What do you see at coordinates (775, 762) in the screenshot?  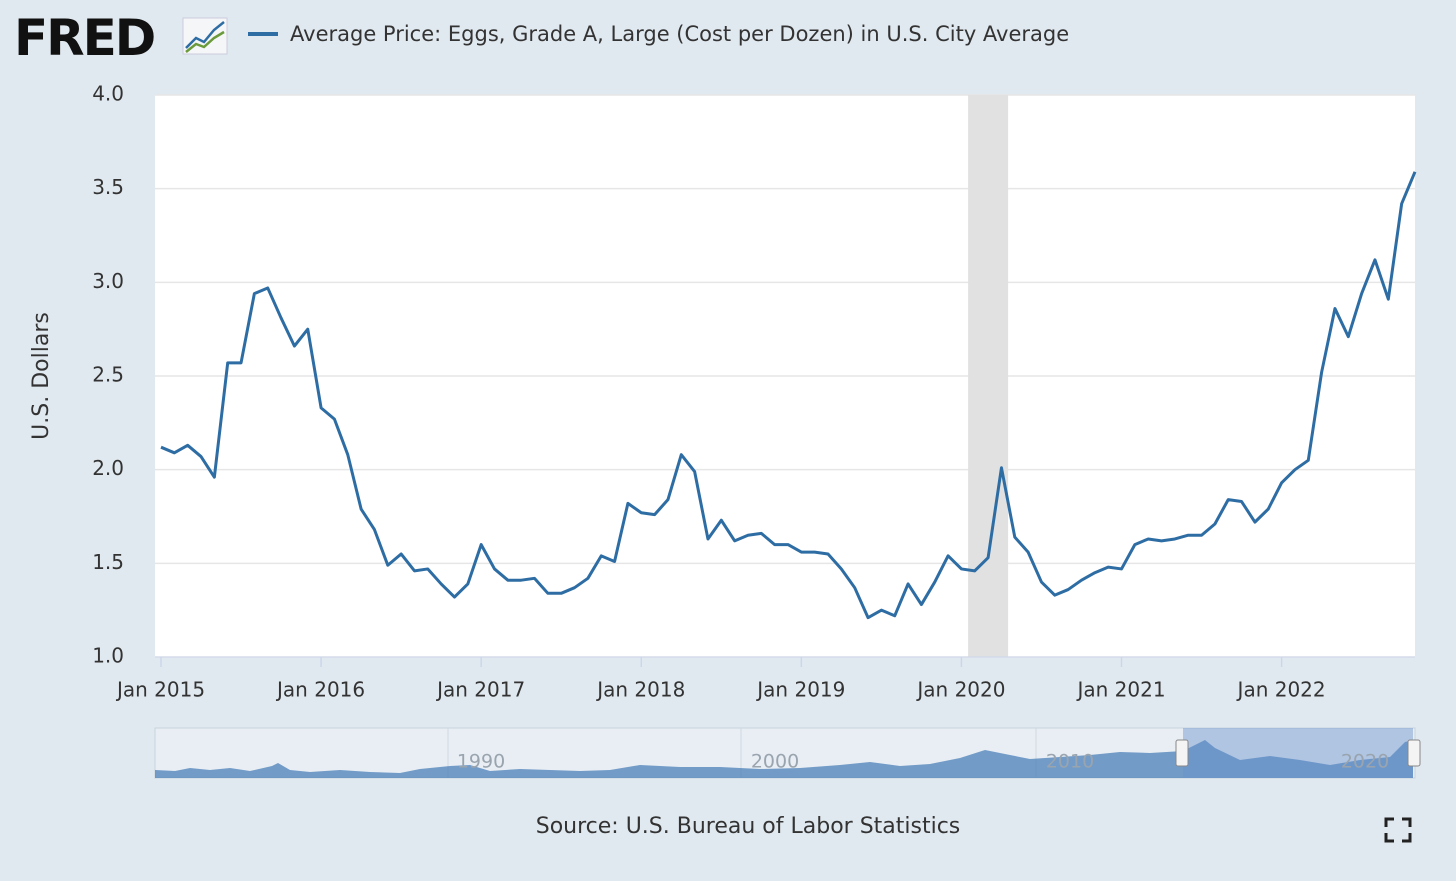 I see `navigator-label: 2000` at bounding box center [775, 762].